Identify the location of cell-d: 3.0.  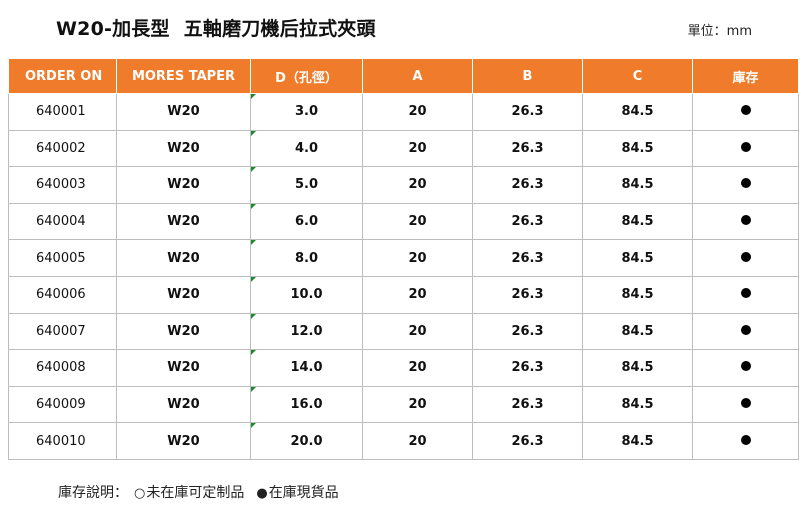
(306, 112).